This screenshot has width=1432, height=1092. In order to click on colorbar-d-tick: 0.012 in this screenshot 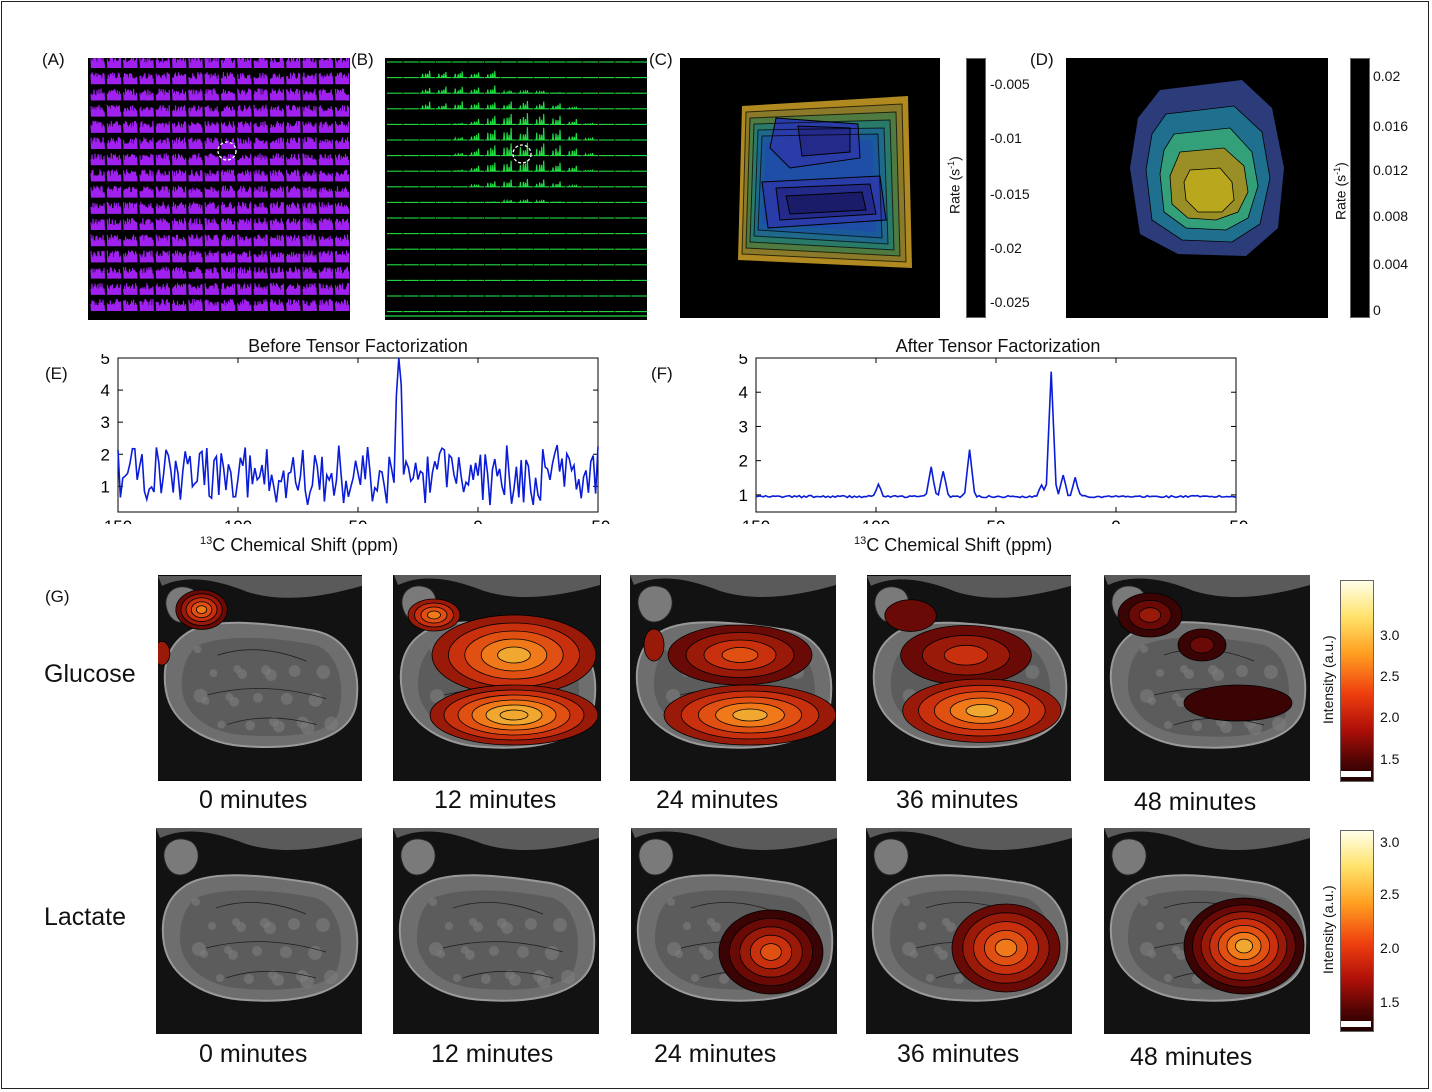, I will do `click(1391, 170)`.